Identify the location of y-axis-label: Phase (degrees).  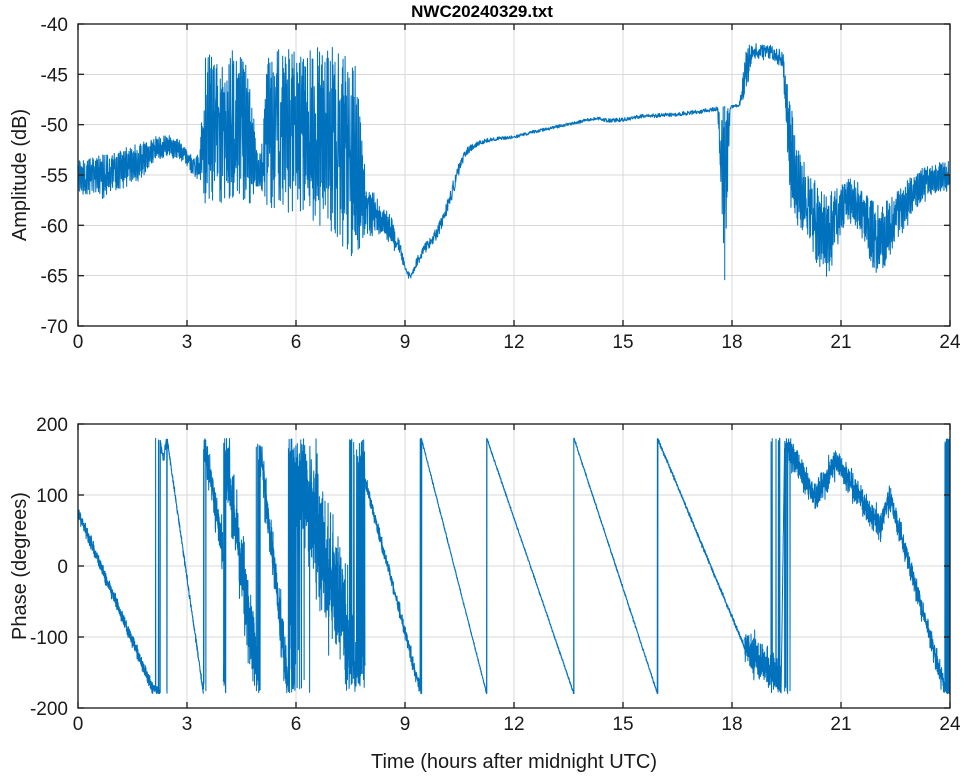
(20, 566).